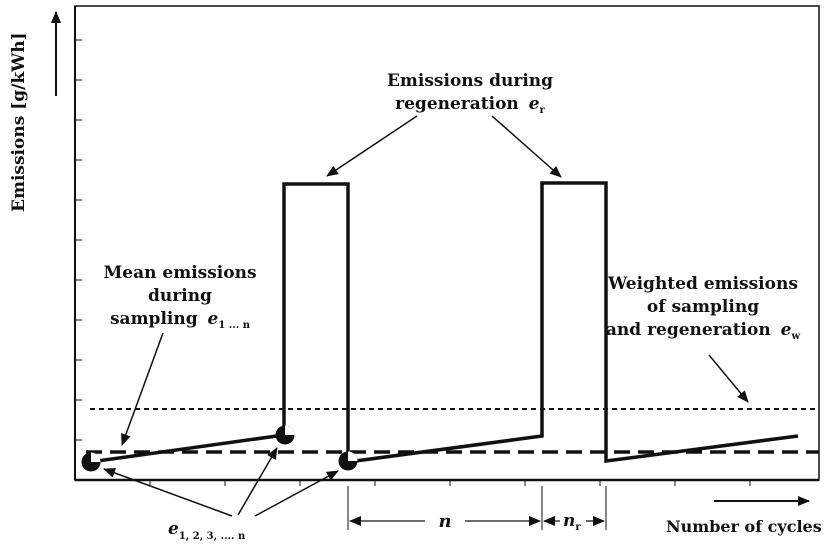 This screenshot has height=546, width=825. What do you see at coordinates (180, 320) in the screenshot?
I see `mean-label-line3: sampling e1 ... n` at bounding box center [180, 320].